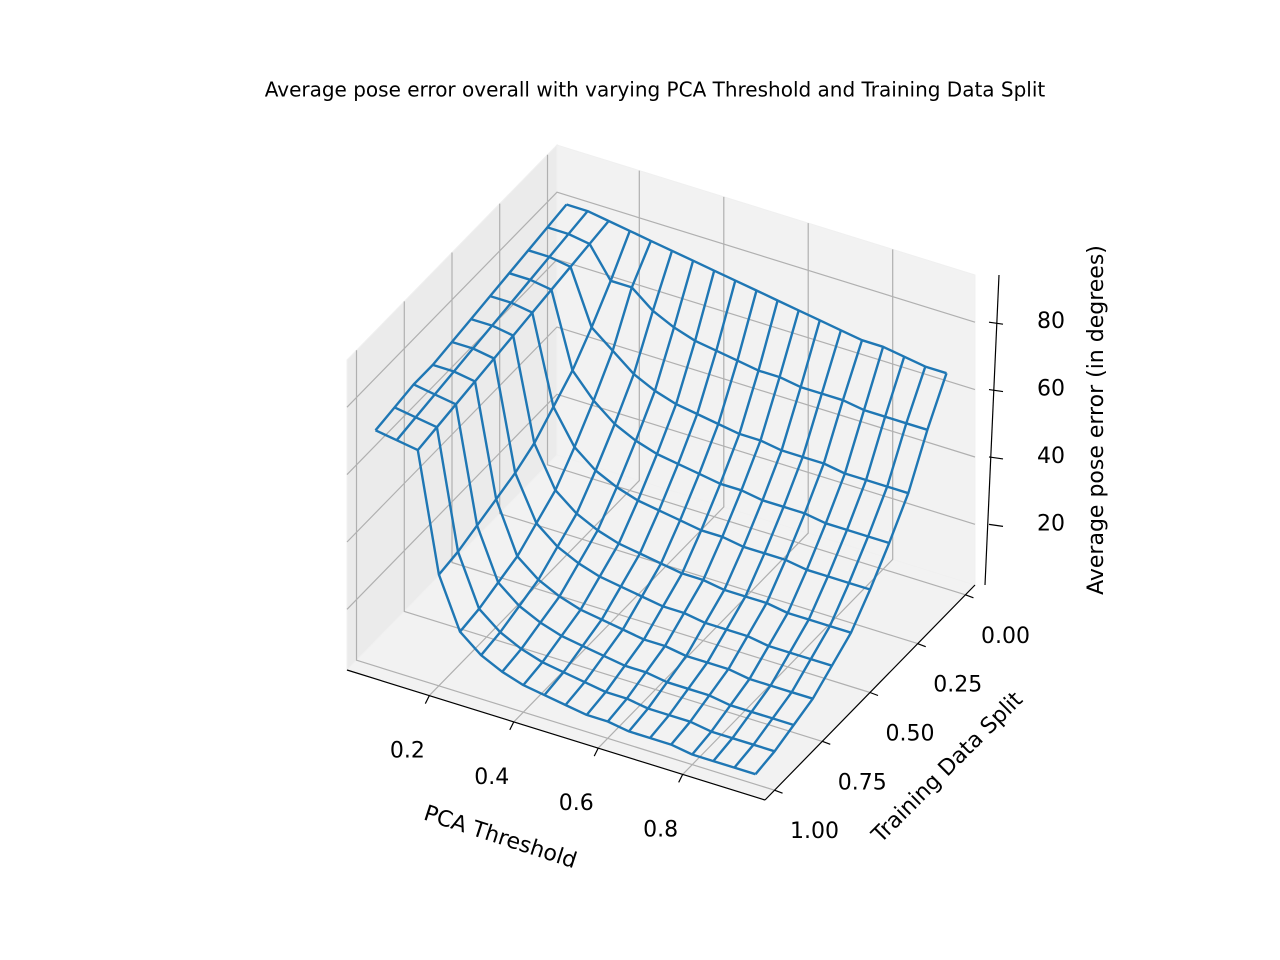 This screenshot has height=960, width=1280. I want to click on y-tick-label: 0.75, so click(862, 782).